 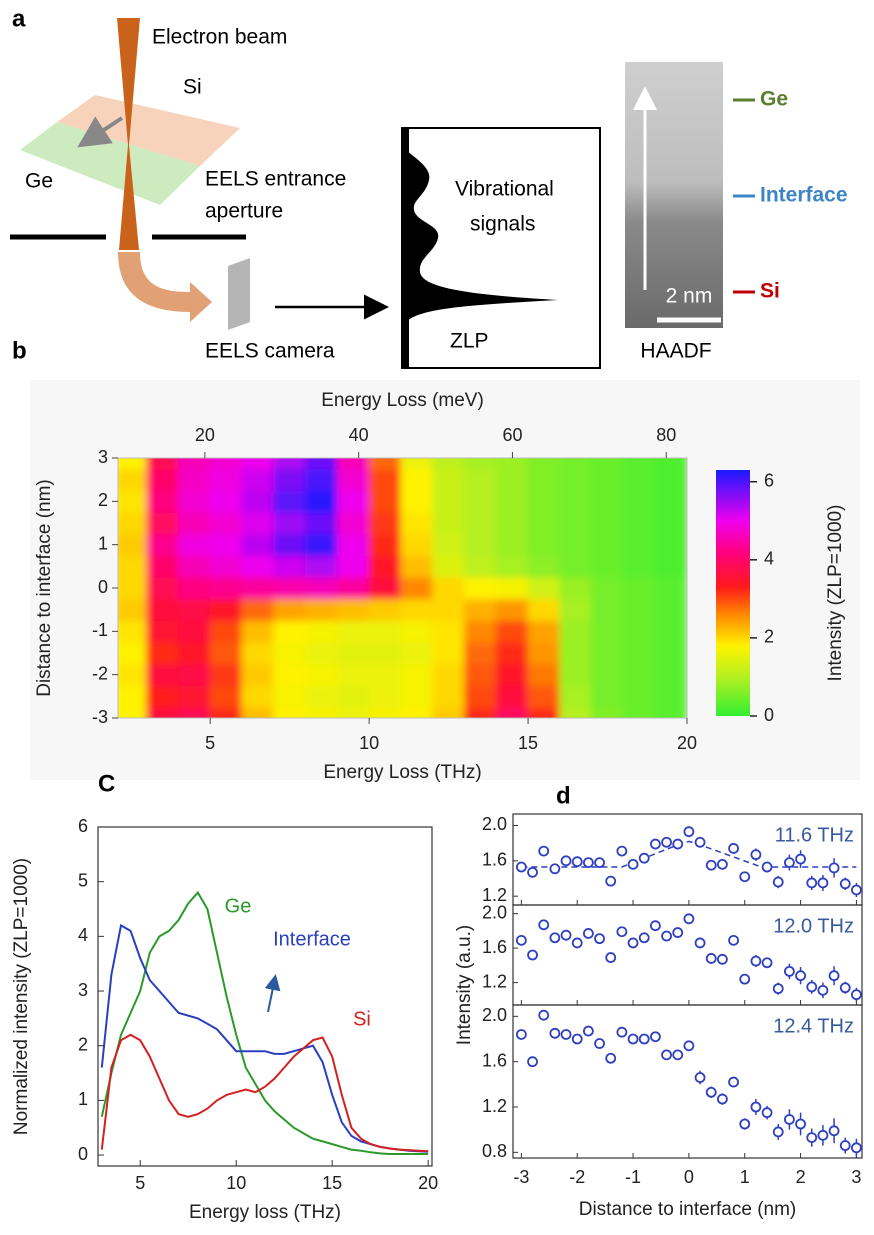 What do you see at coordinates (769, 559) in the screenshot?
I see `colorbar-tick-label: 4` at bounding box center [769, 559].